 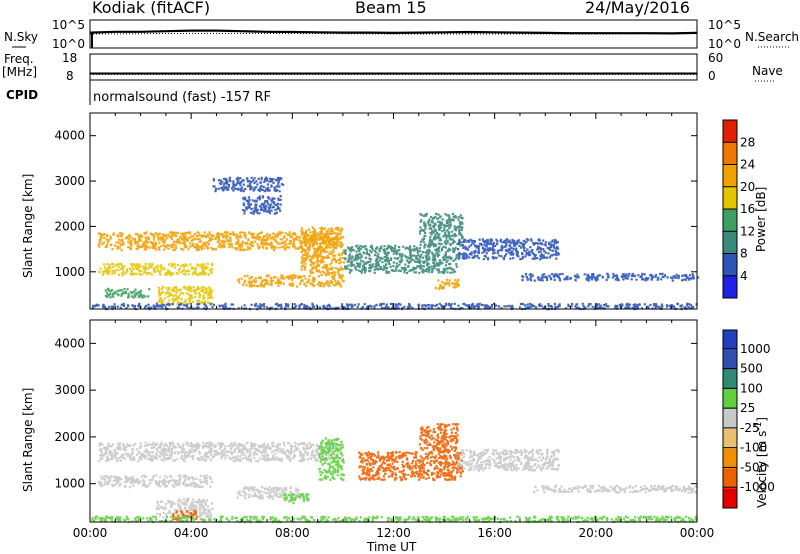 I want to click on velocity-ylabel: Slant Range [km], so click(x=28, y=439).